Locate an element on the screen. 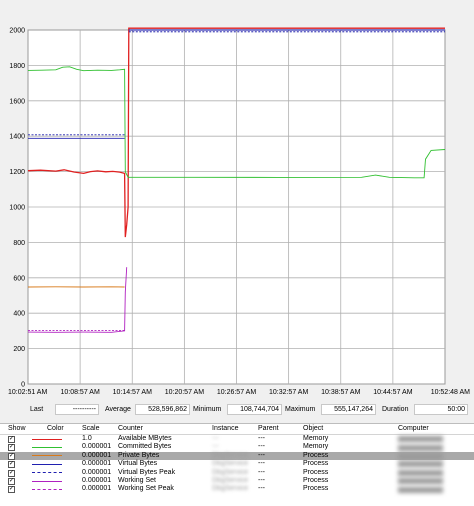 This screenshot has height=506, width=474. y-tick-label: 1600 is located at coordinates (17, 101).